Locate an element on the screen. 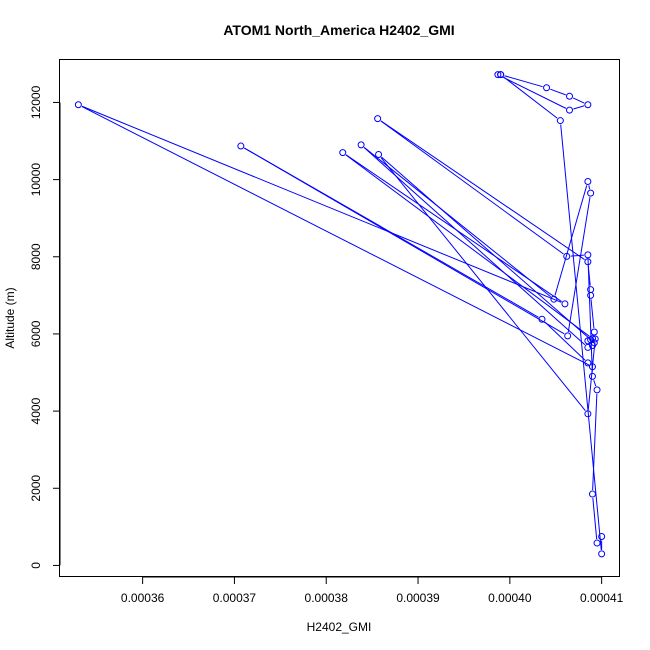  y-tick-label: 2000 is located at coordinates (36, 488).